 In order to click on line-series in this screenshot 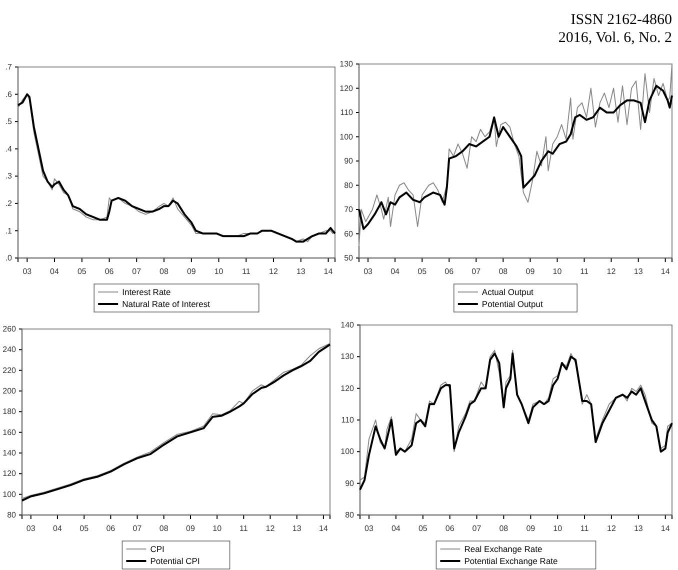, I will do `click(515, 155)`.